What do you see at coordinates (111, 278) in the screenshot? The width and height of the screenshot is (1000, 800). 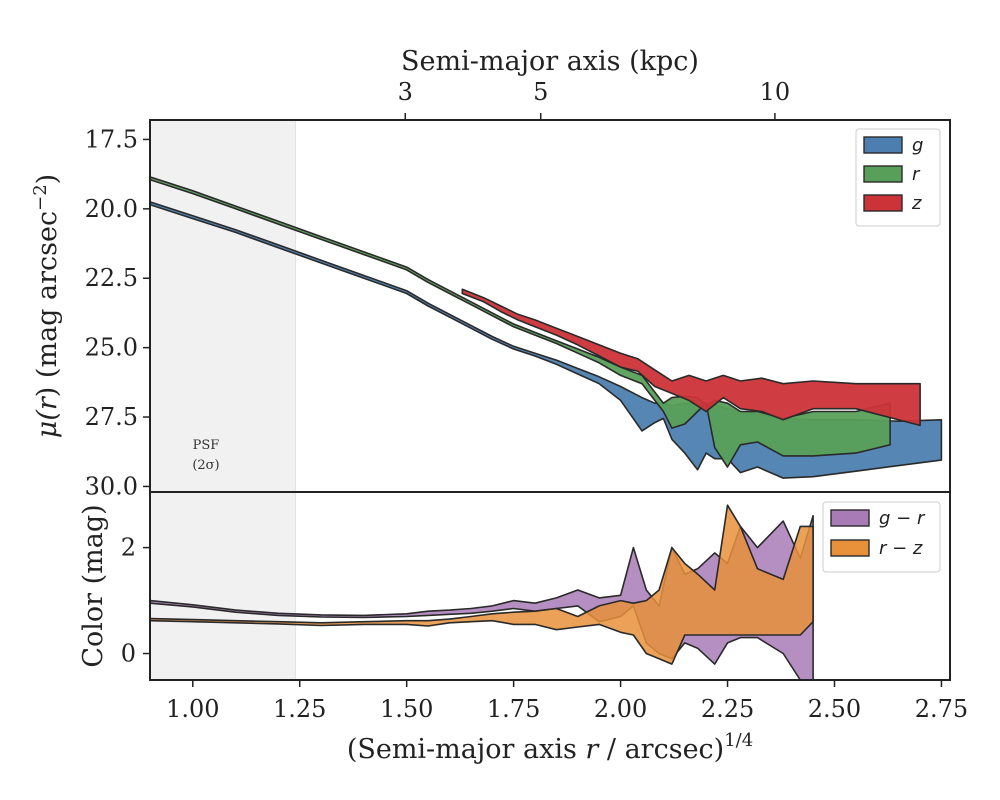 I see `ytick-label-top: 22.5` at bounding box center [111, 278].